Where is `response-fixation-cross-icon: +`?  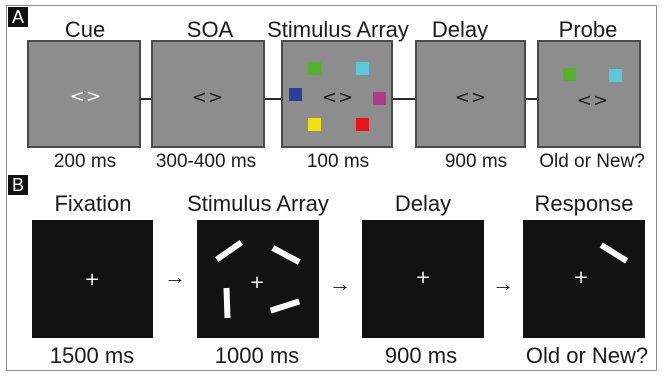 response-fixation-cross-icon: + is located at coordinates (581, 277).